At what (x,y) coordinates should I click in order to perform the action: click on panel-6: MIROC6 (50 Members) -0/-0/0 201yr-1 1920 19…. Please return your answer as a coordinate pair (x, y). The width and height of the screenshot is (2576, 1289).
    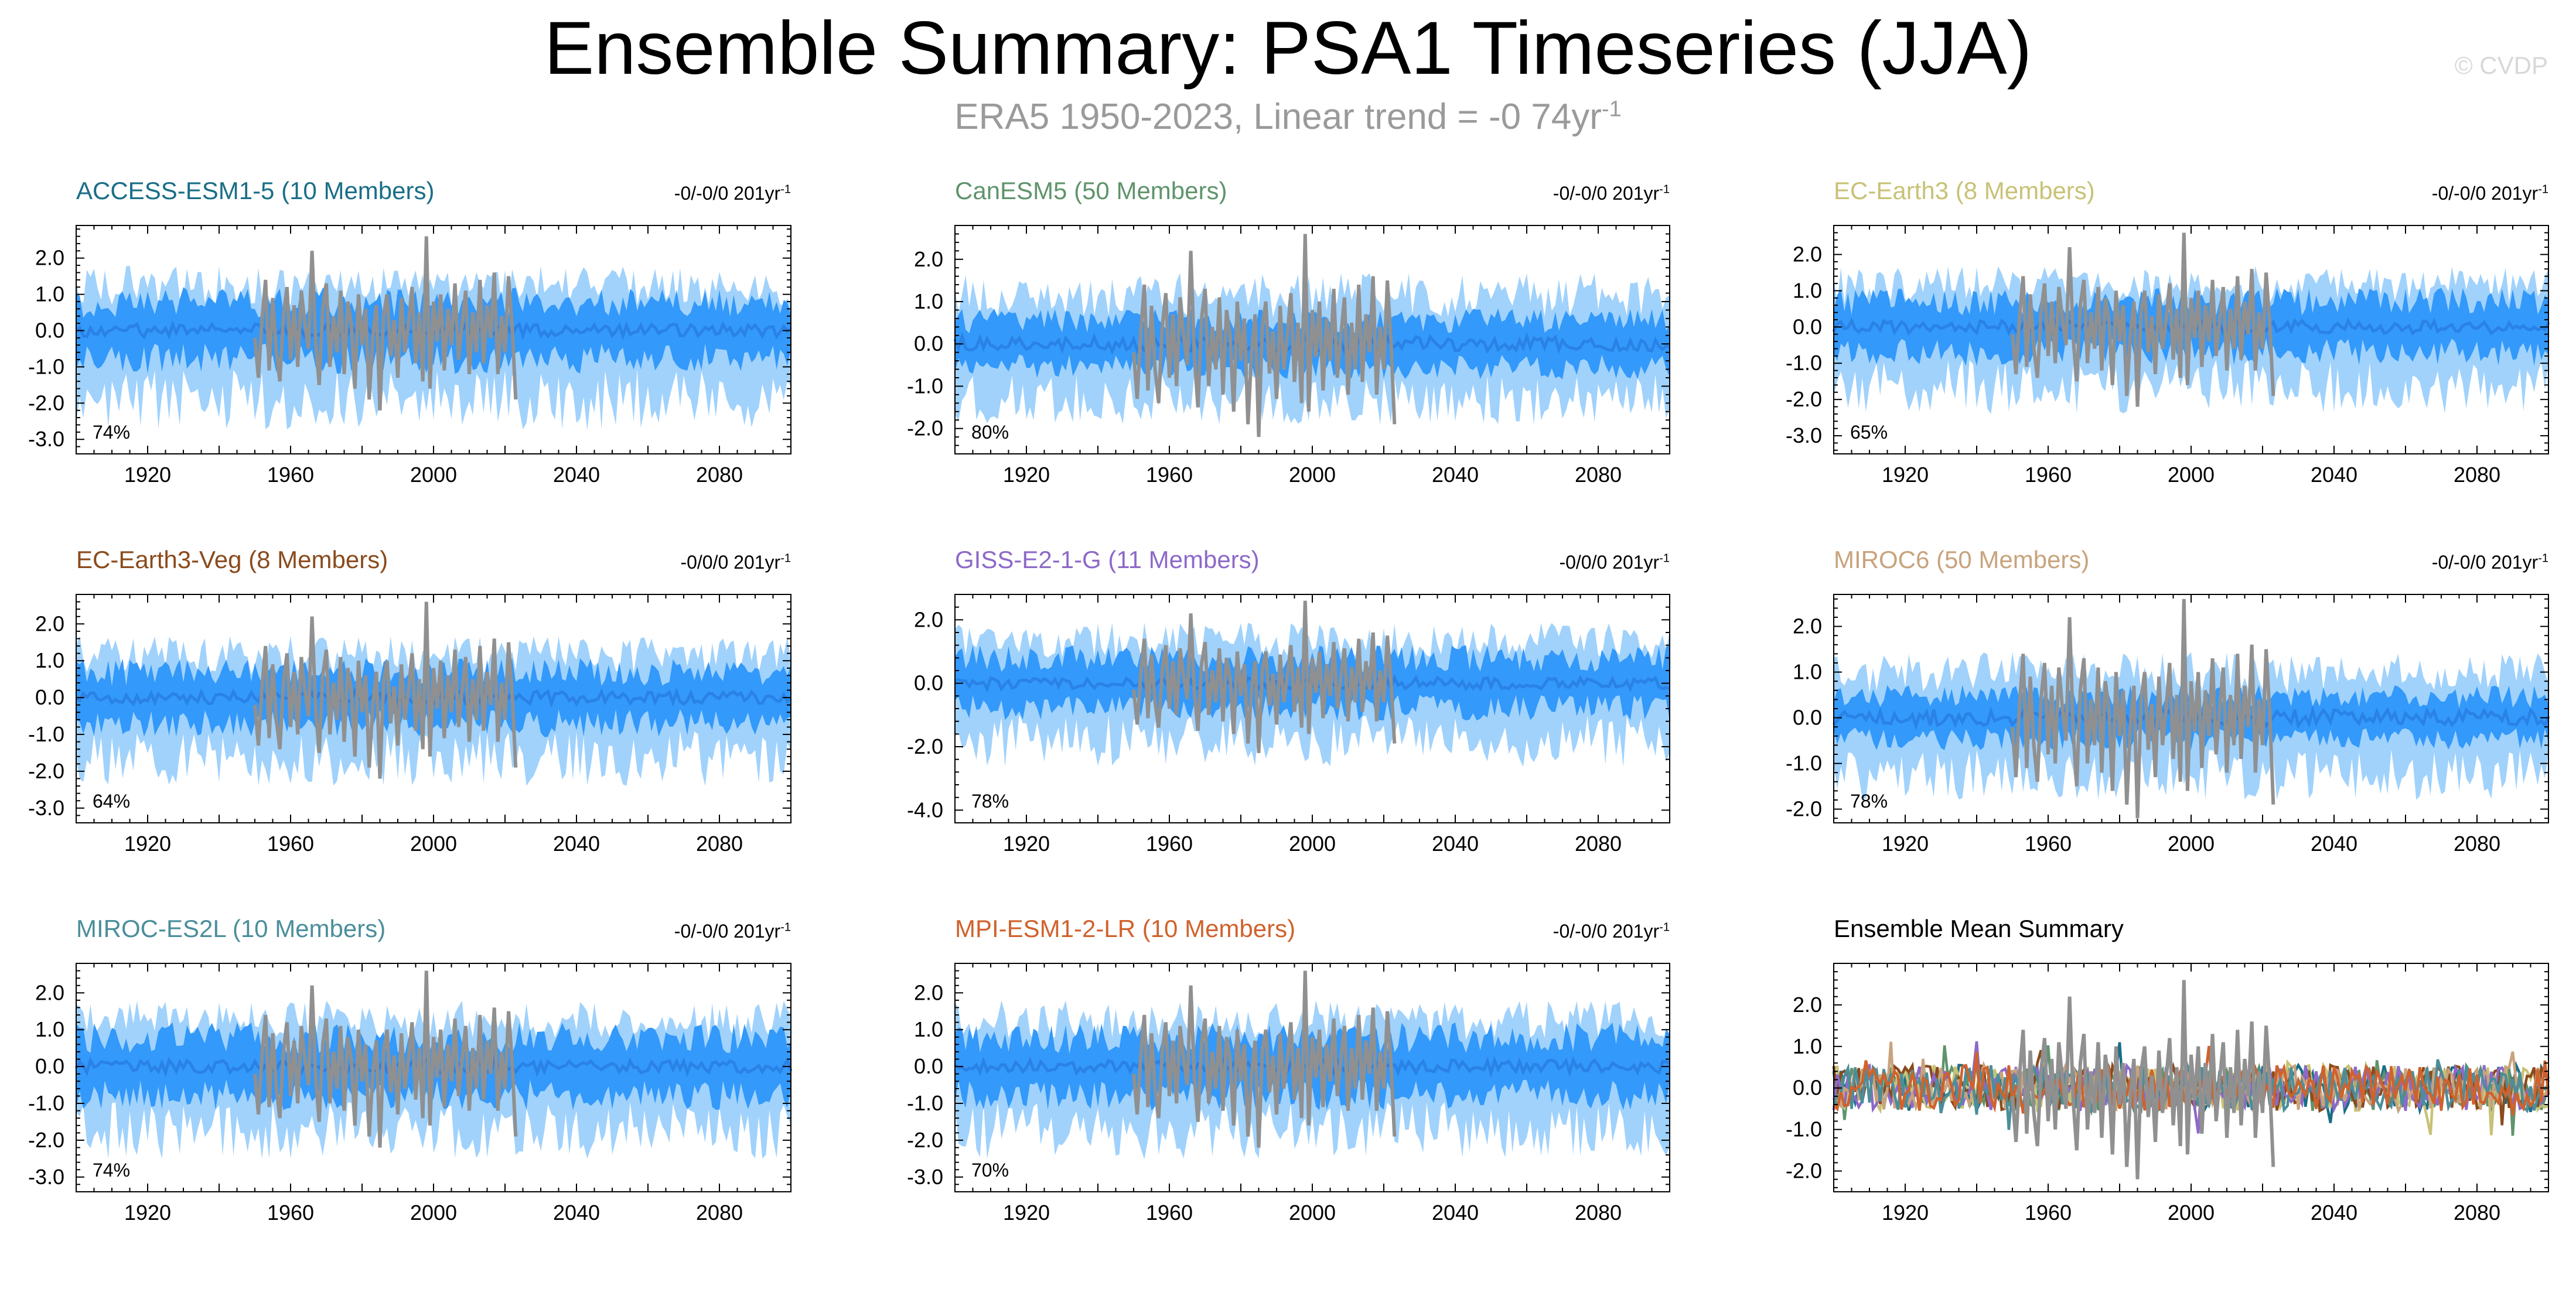
    Looking at the image, I should click on (2178, 721).